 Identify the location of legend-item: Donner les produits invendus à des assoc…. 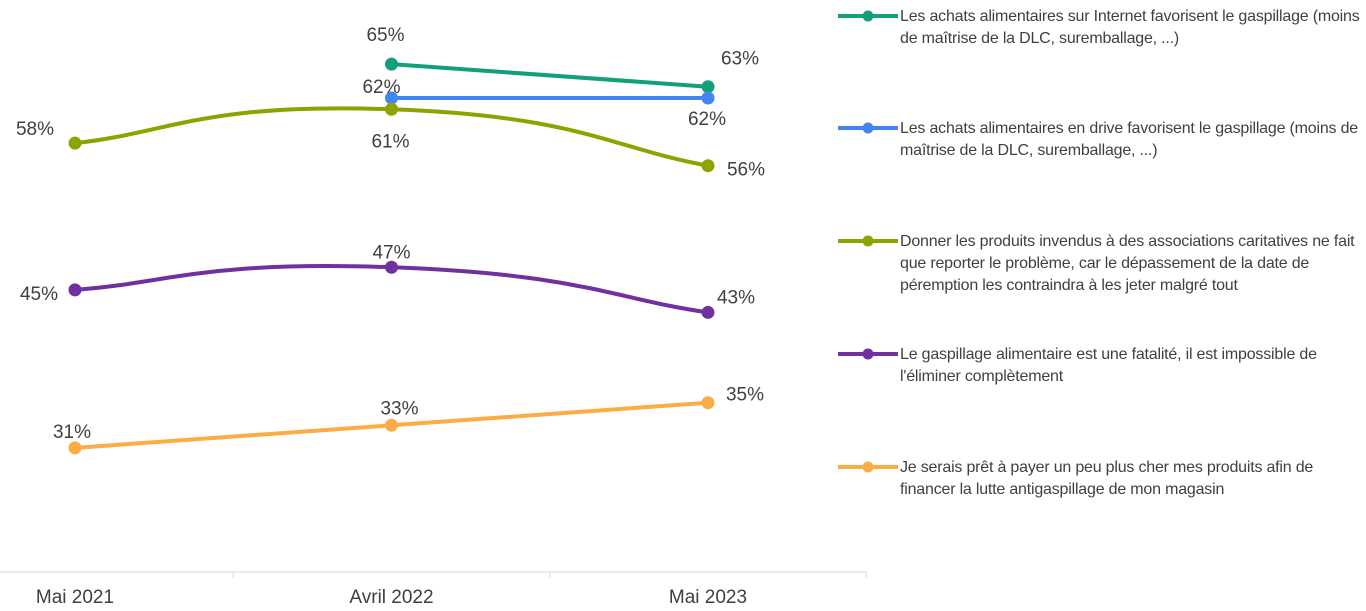
(1101, 264).